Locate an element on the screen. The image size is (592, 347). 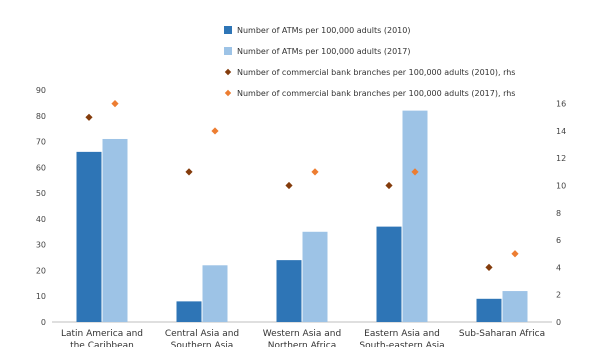
left-tick-label: 50 is located at coordinates (41, 193).